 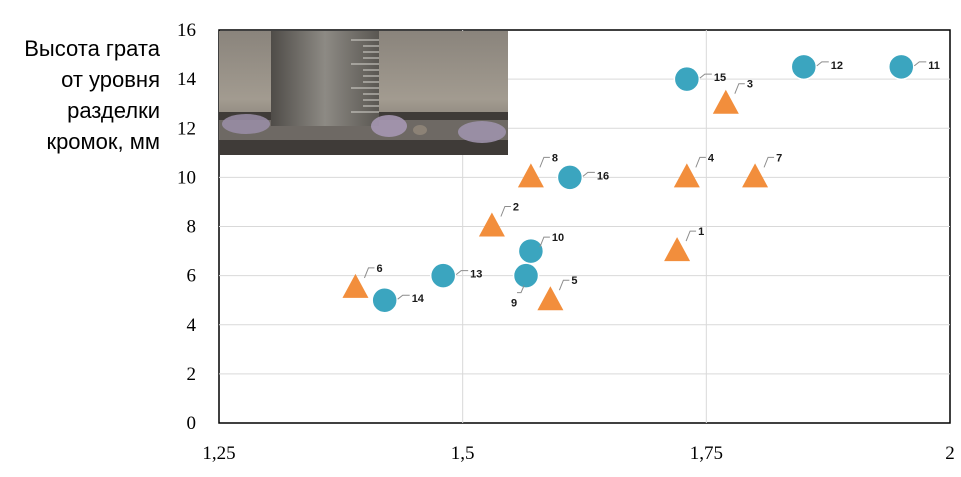 I want to click on triangle-point-2: 2, so click(x=498, y=219).